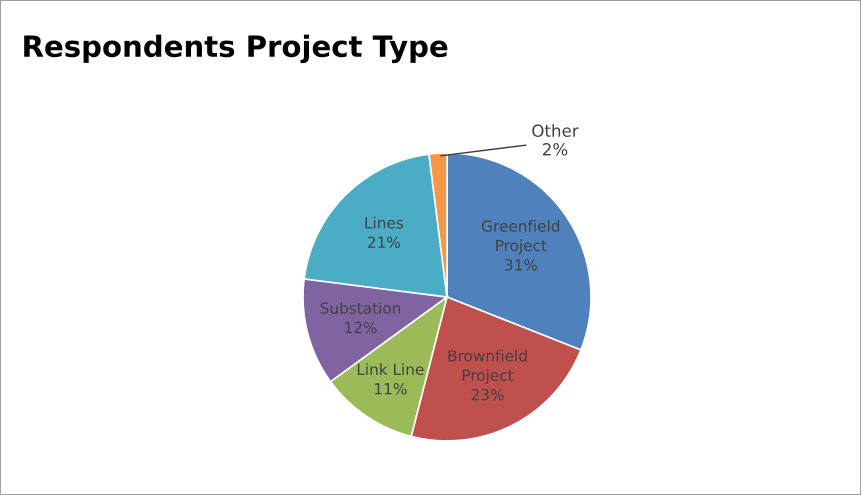  Describe the element at coordinates (236, 49) in the screenshot. I see `chart-title: Respondents Project Type` at that location.